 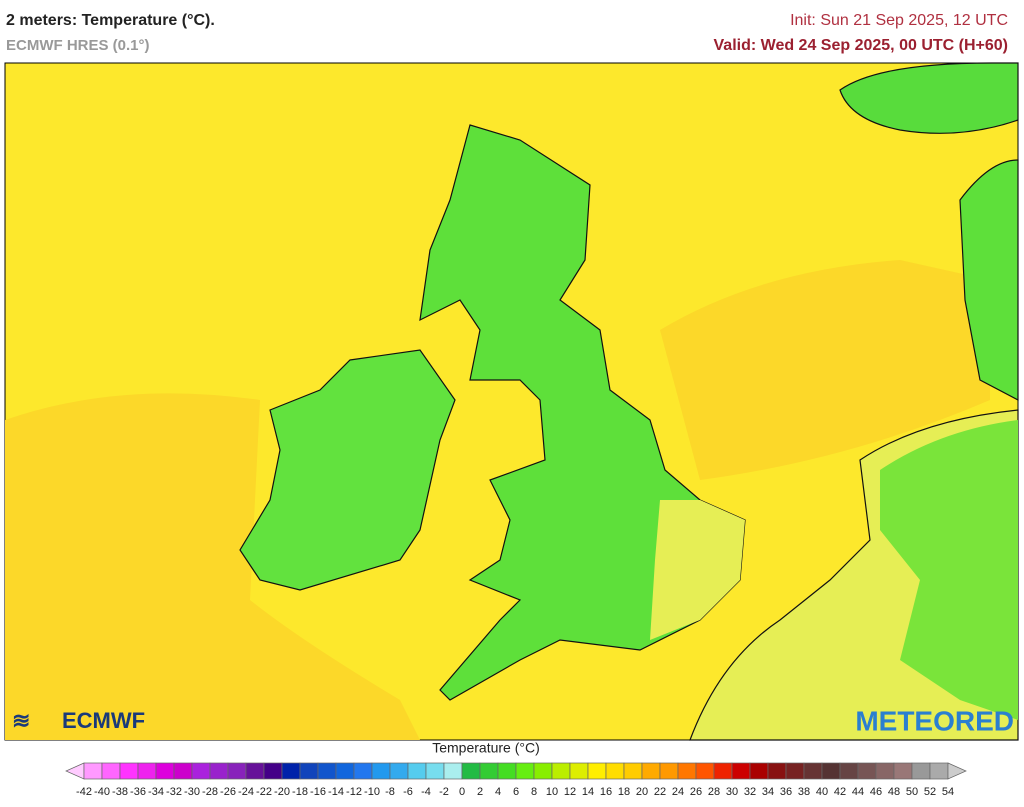 What do you see at coordinates (825, 370) in the screenshot?
I see `sea-warm-zone` at bounding box center [825, 370].